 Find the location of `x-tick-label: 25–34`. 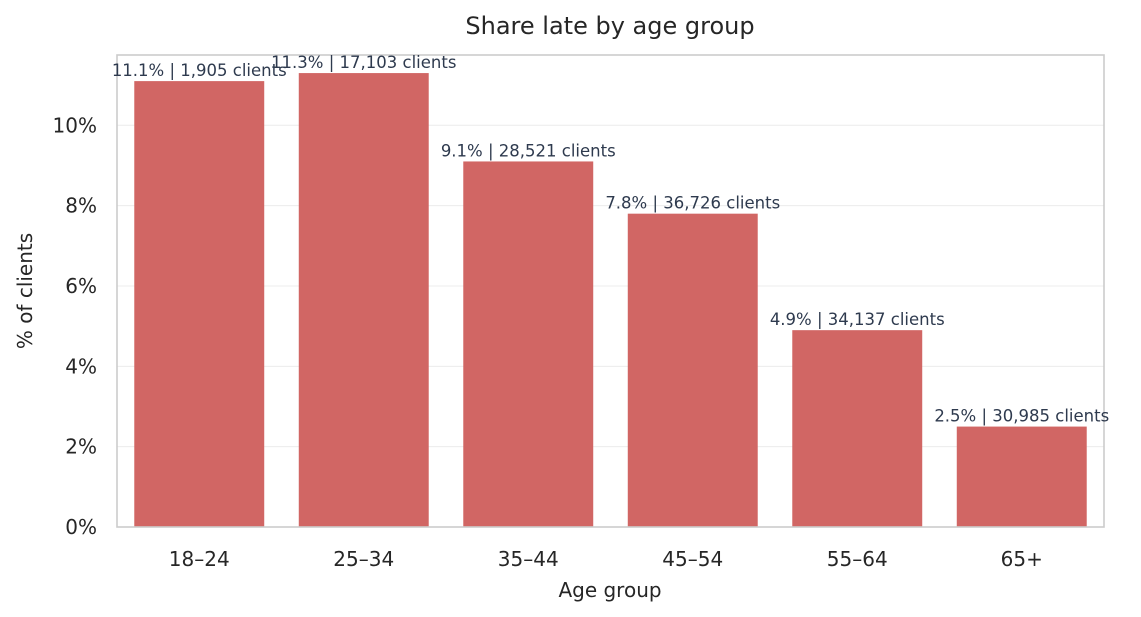

x-tick-label: 25–34 is located at coordinates (363, 559).